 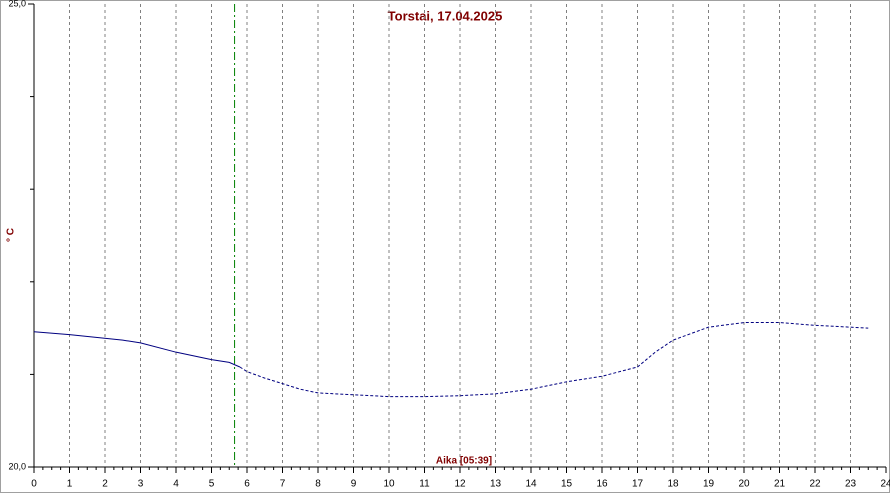 I want to click on x-tick-label: 13, so click(x=496, y=484).